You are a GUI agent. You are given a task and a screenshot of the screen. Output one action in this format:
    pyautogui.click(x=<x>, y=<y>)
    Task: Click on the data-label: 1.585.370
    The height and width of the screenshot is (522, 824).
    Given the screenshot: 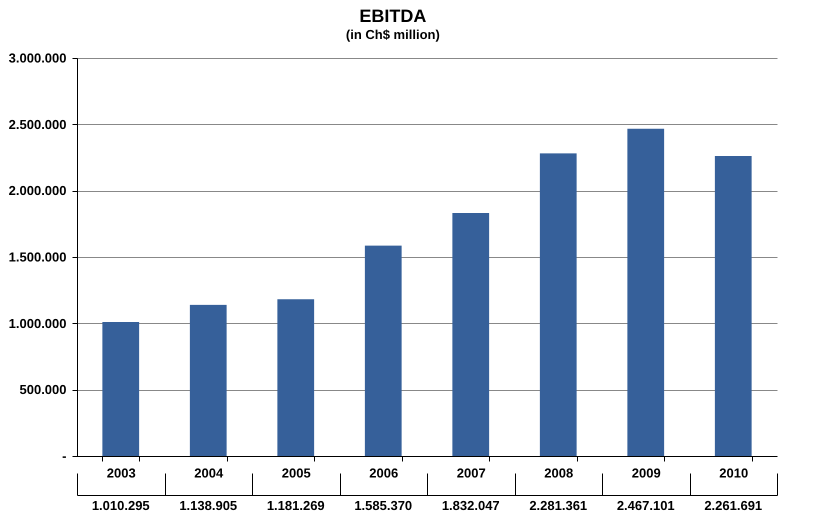 What is the action you would take?
    pyautogui.click(x=383, y=505)
    